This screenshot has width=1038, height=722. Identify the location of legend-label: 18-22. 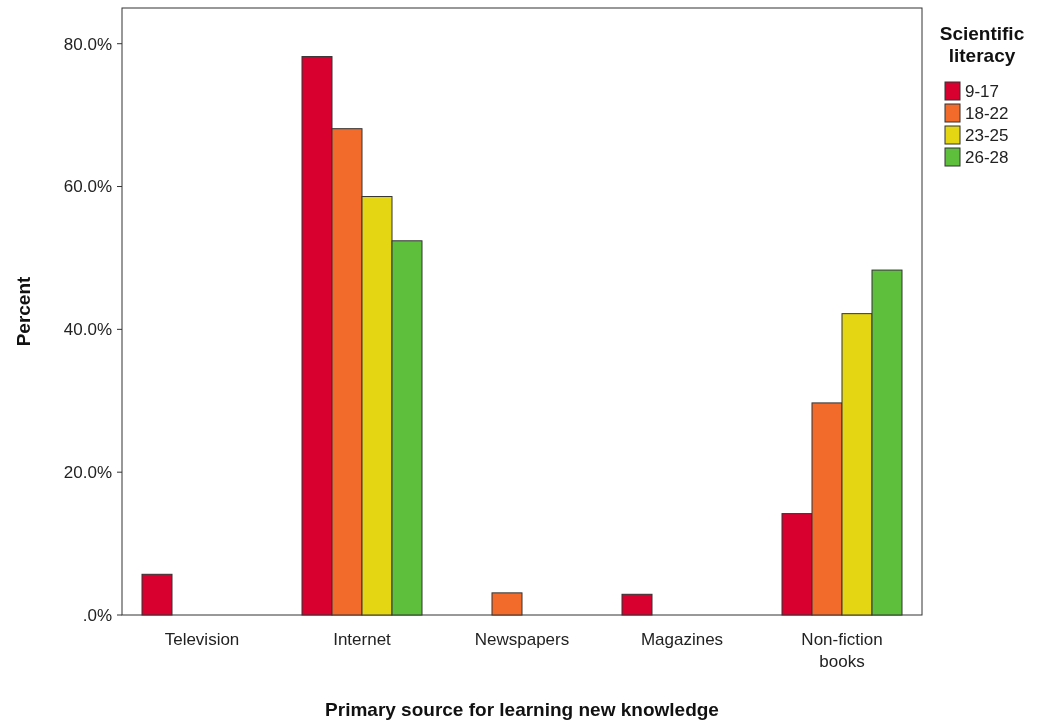
(987, 113).